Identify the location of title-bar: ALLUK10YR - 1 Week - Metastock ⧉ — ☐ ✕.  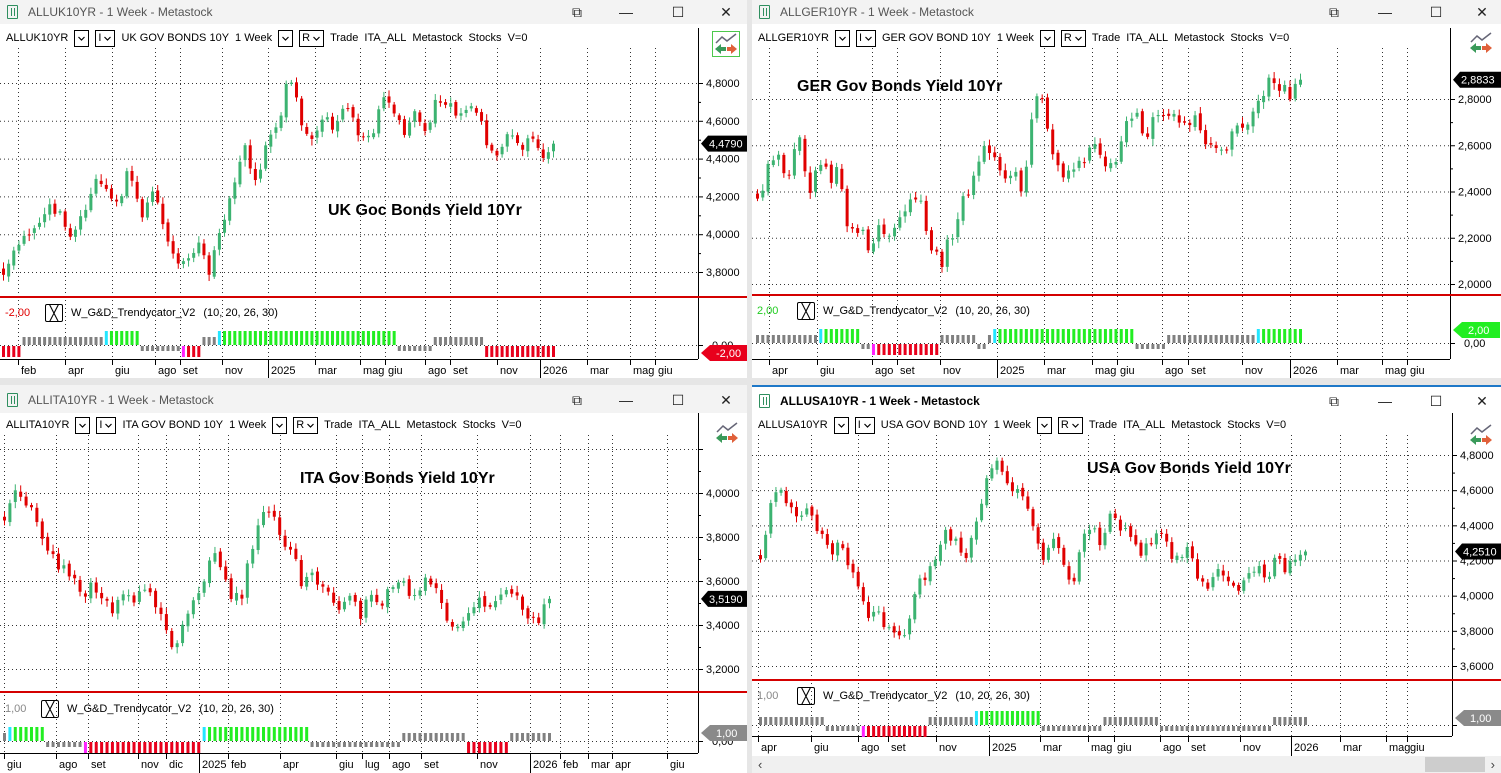
(373, 12).